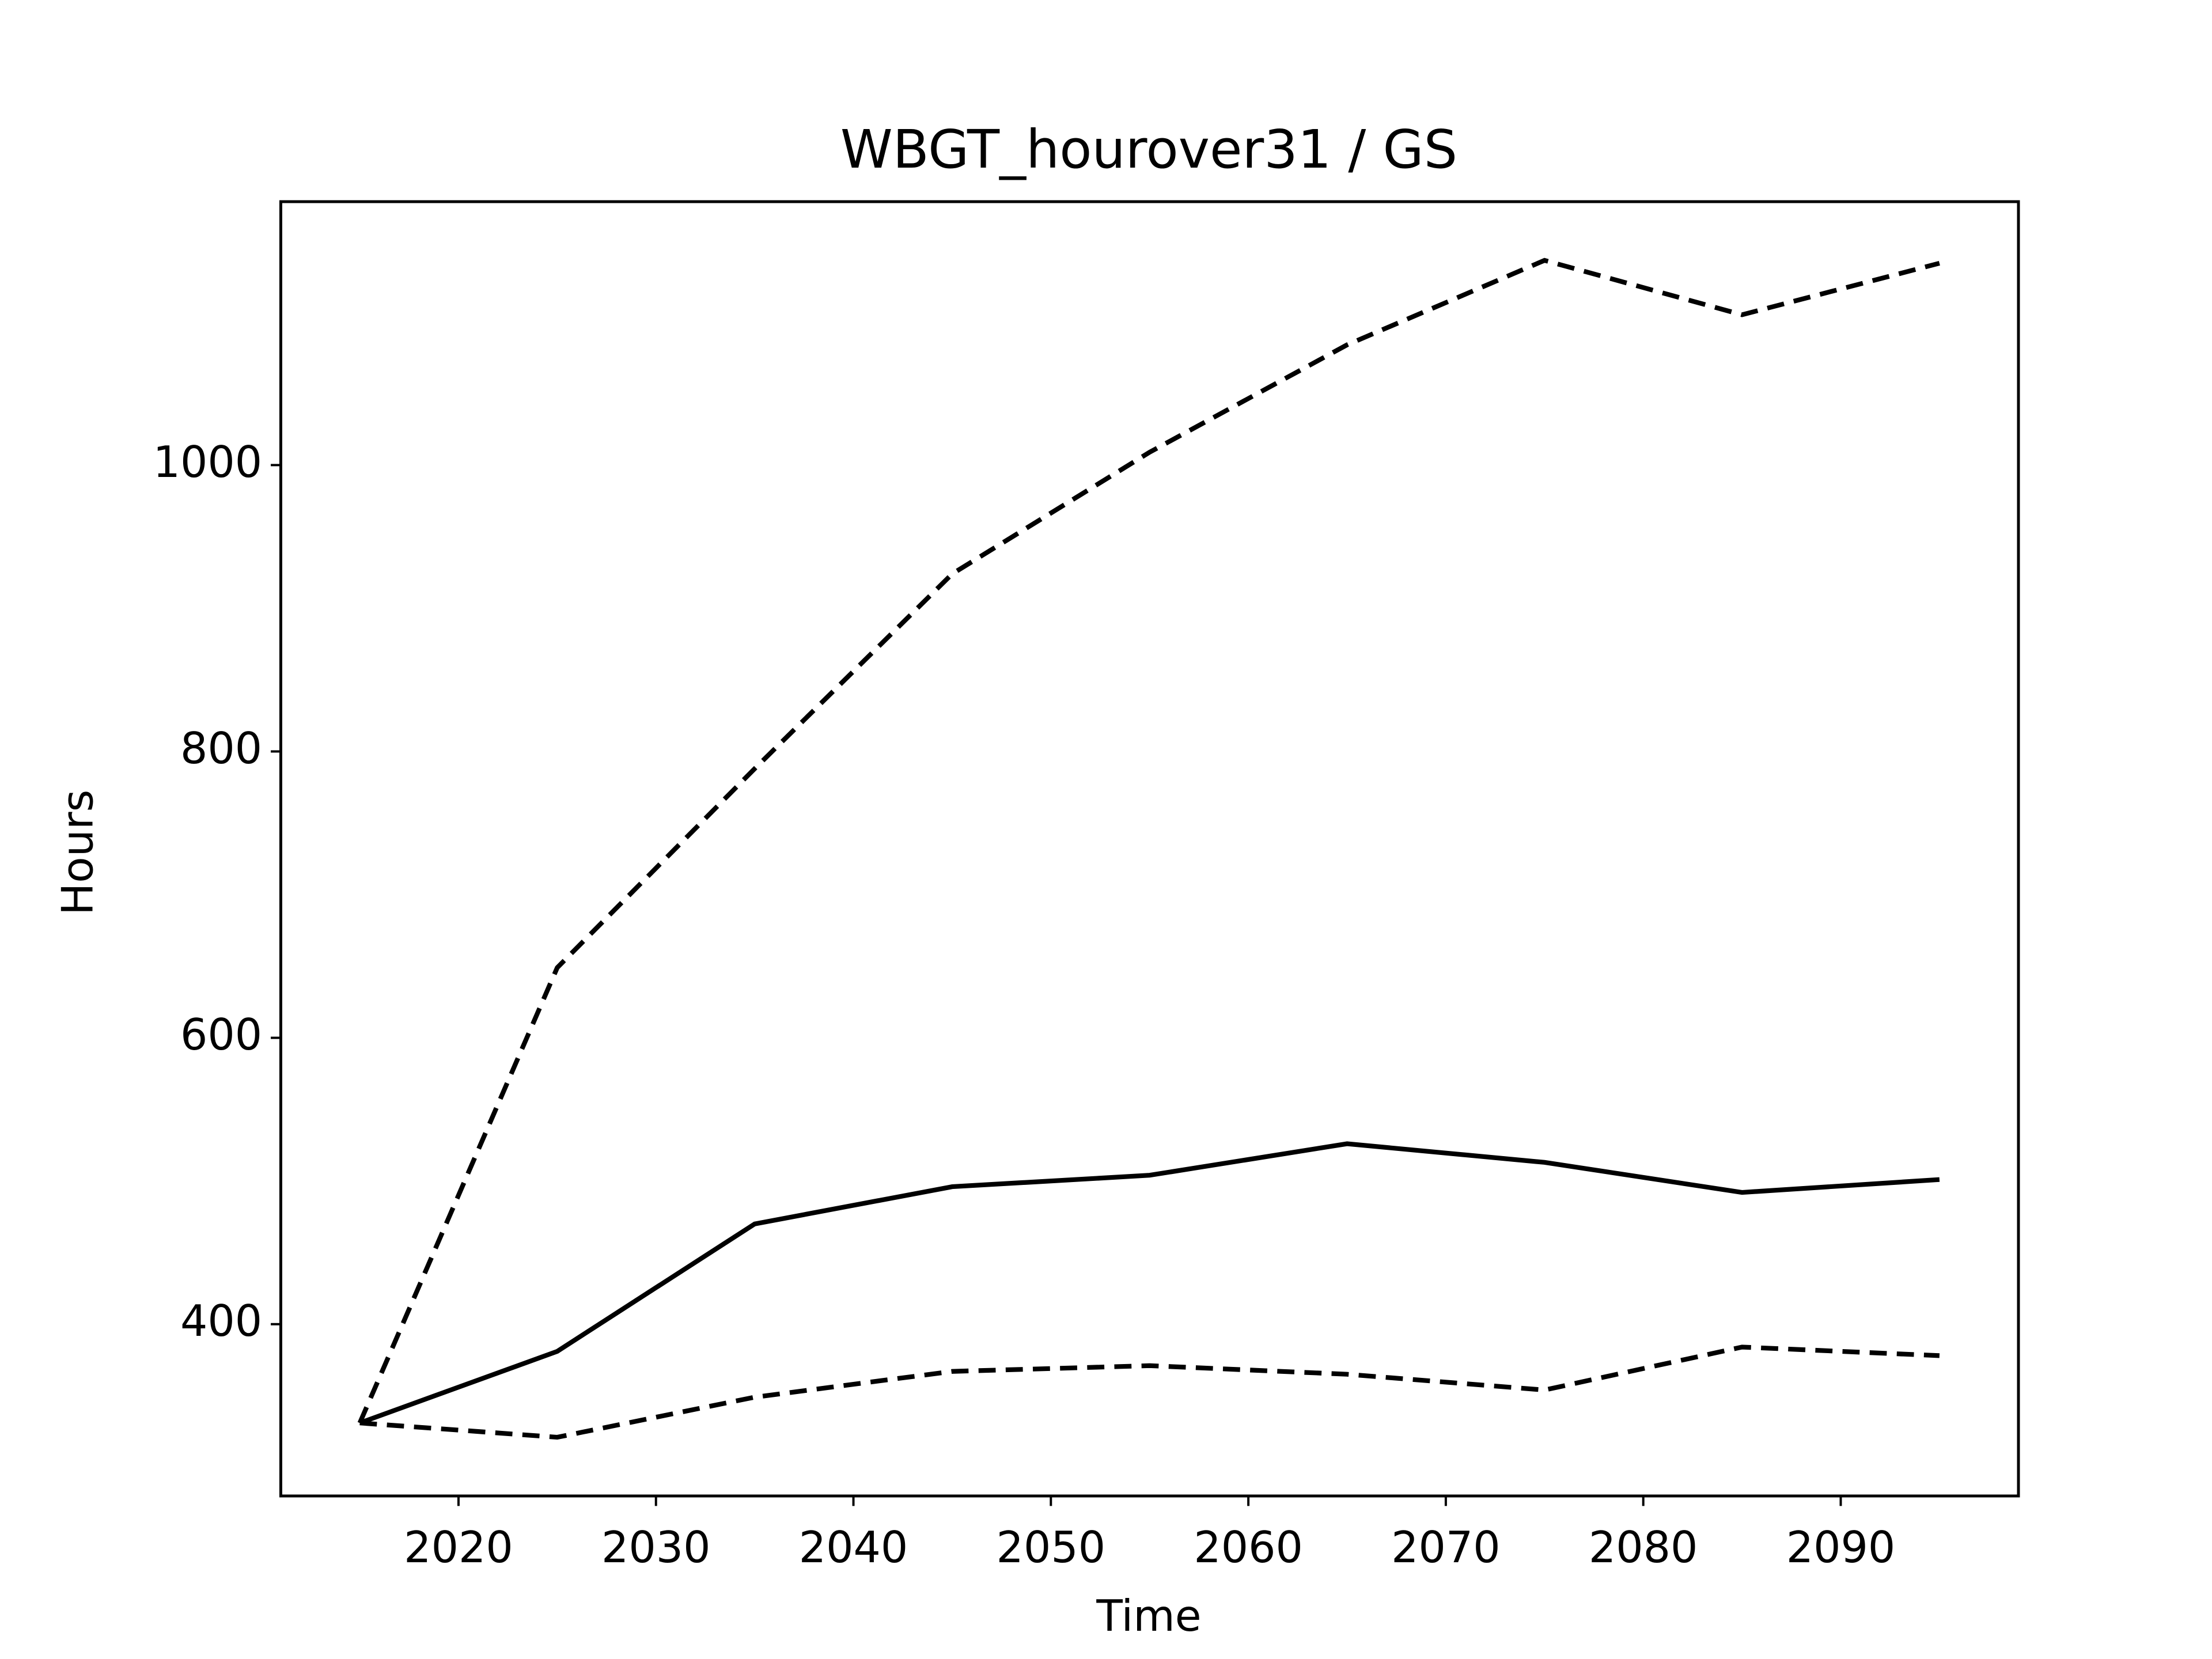 The image size is (2212, 1659). What do you see at coordinates (1148, 1616) in the screenshot?
I see `x-axis-label: Time` at bounding box center [1148, 1616].